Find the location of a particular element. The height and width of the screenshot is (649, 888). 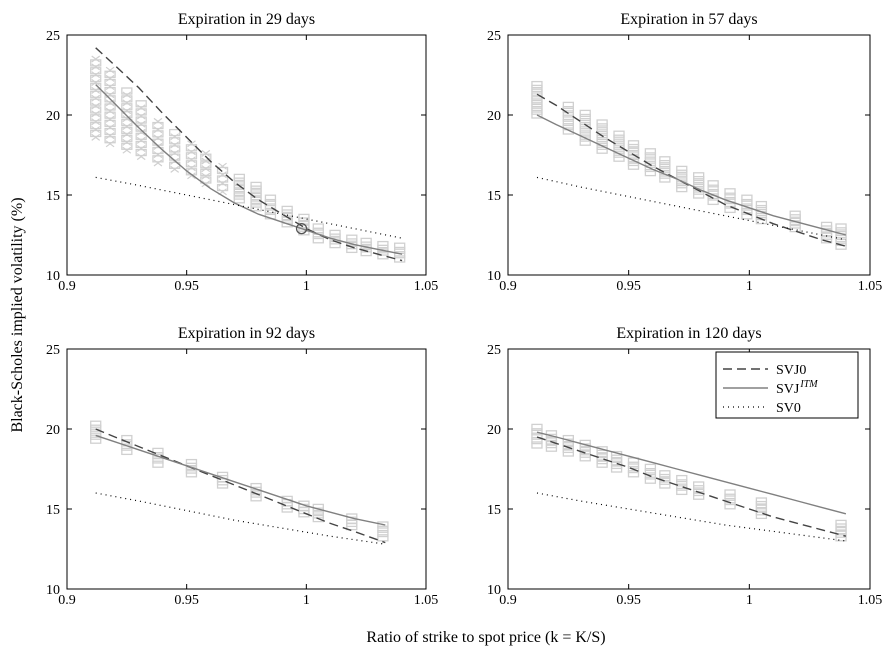

x-tick-label: 0.95 is located at coordinates (628, 286).